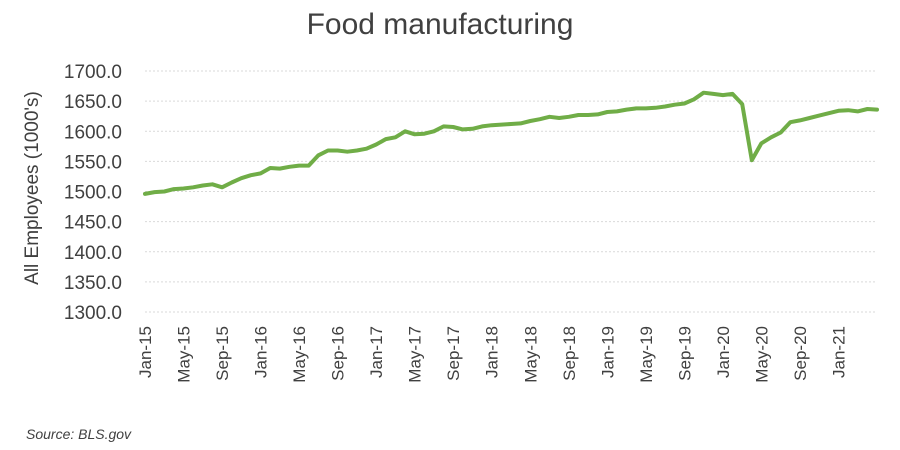  Describe the element at coordinates (93, 102) in the screenshot. I see `y-tick-label: 1650.0` at that location.